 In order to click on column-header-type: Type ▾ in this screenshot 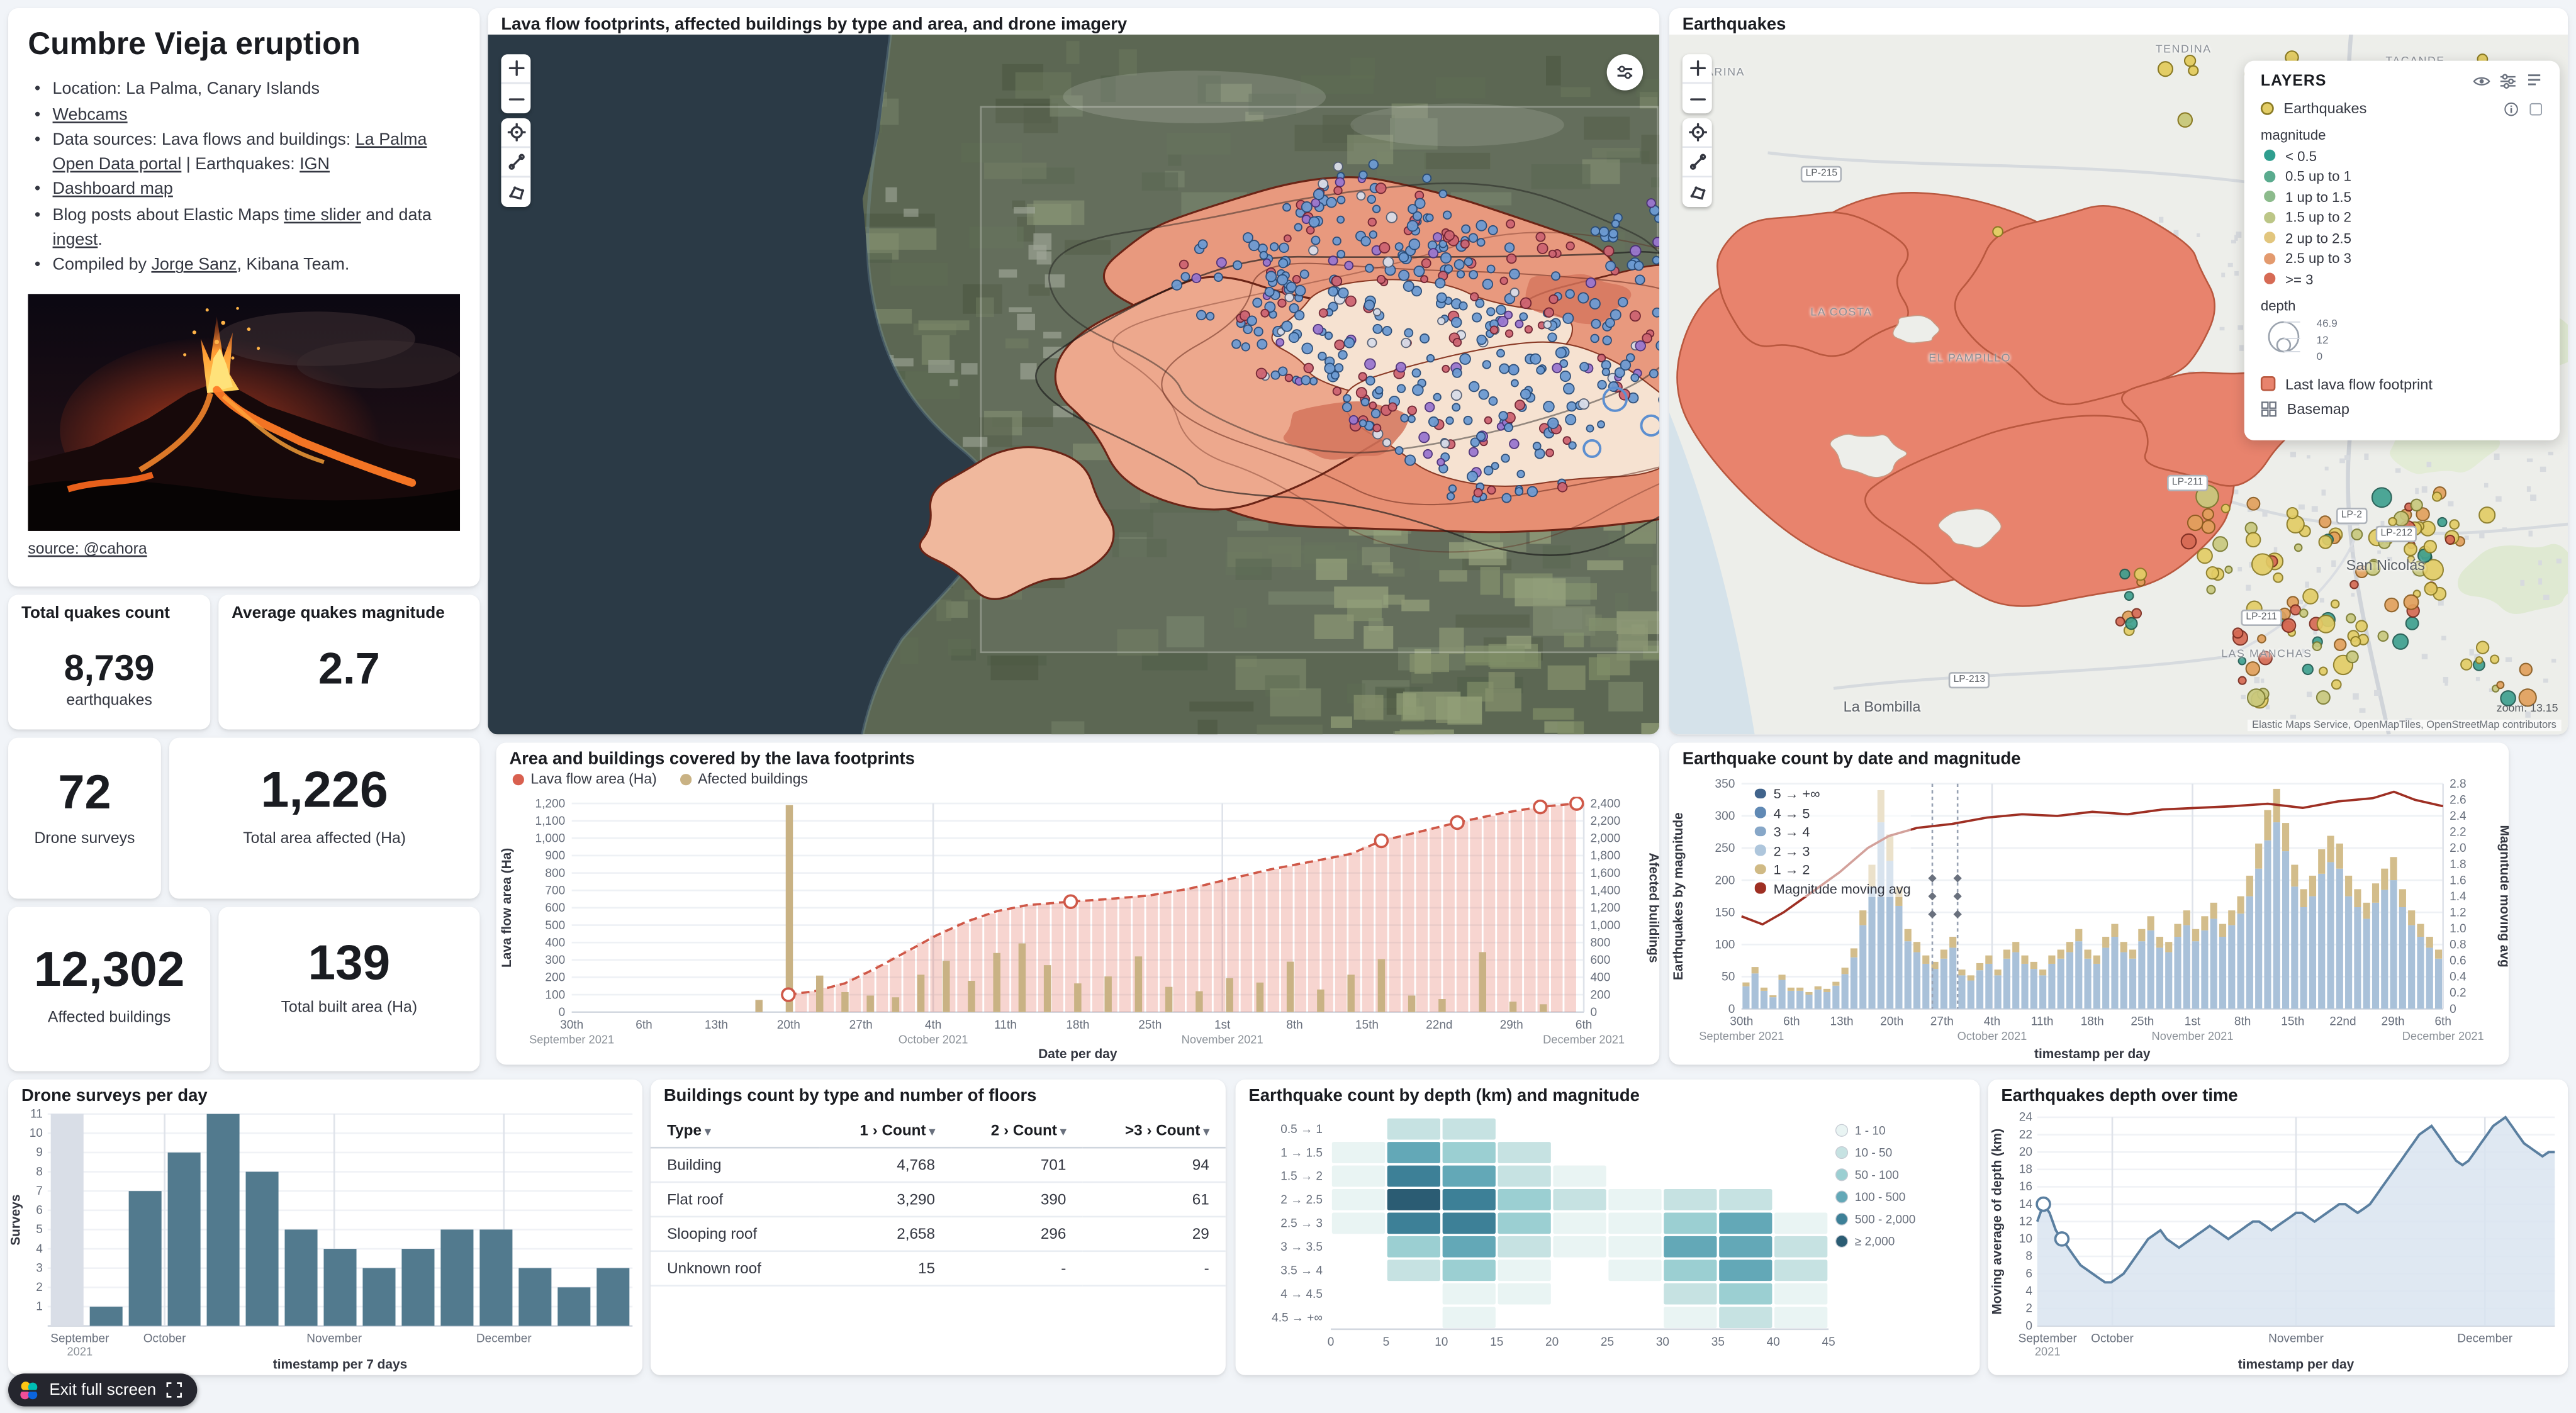, I will do `click(735, 1132)`.